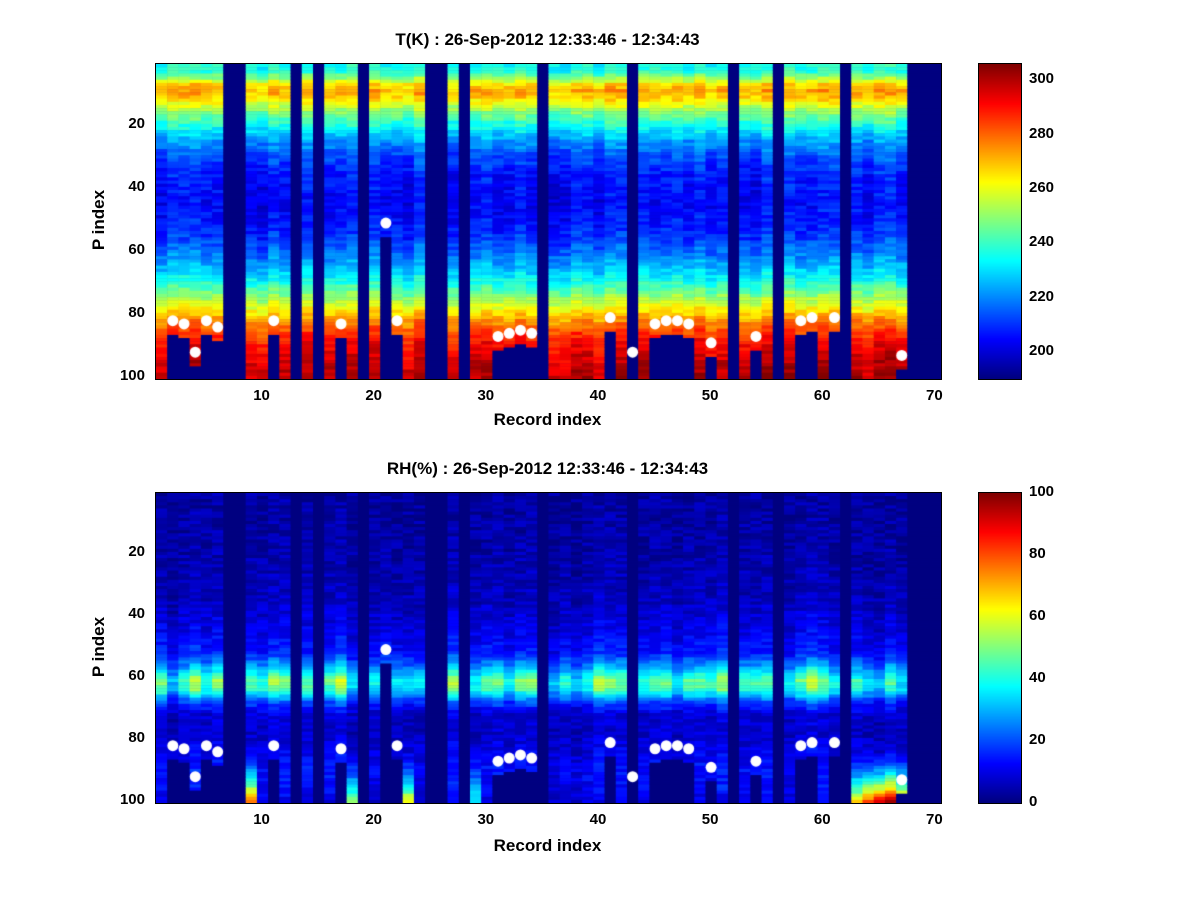 This screenshot has height=900, width=1200. Describe the element at coordinates (1037, 739) in the screenshot. I see `colorbar-tick-label: 20` at that location.